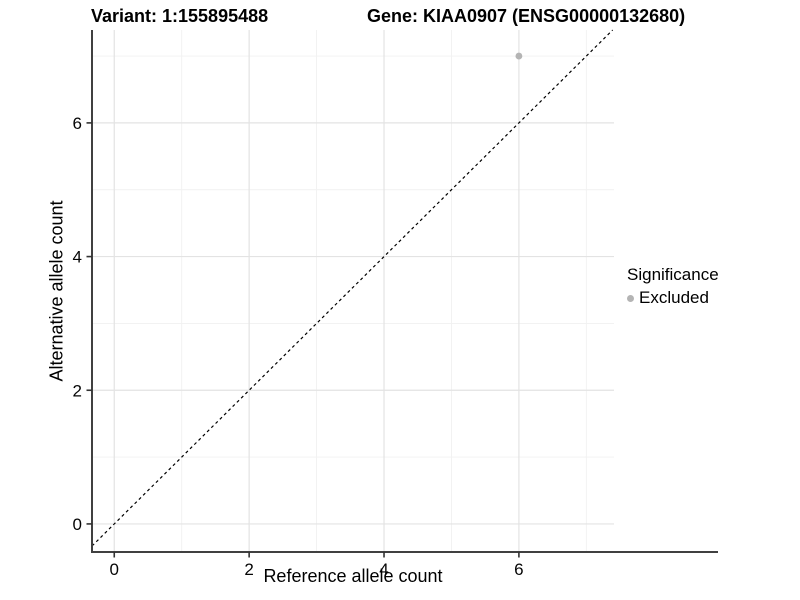  Describe the element at coordinates (56, 291) in the screenshot. I see `y-axis-label: Alternative allele count` at that location.